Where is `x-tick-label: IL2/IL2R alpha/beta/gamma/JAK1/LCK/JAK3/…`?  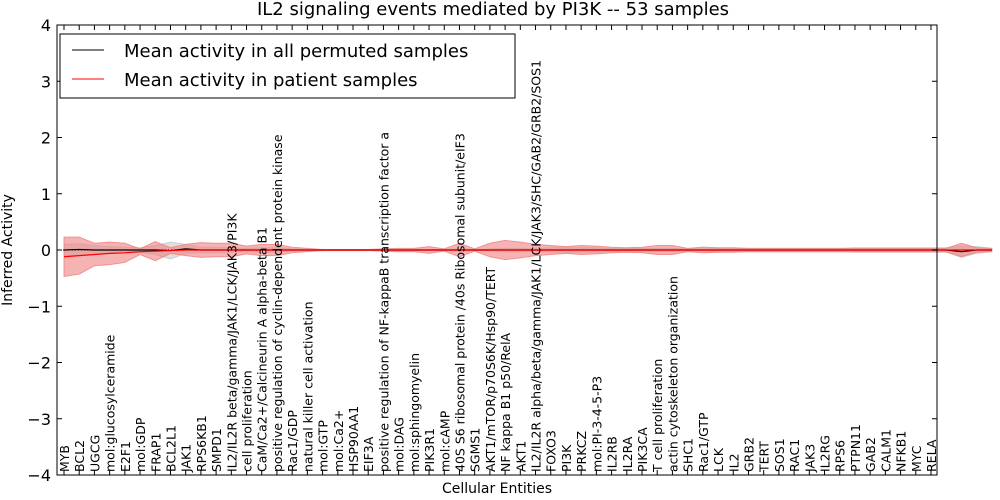
x-tick-label: IL2/IL2R alpha/beta/gamma/JAK1/LCK/JAK3/… is located at coordinates (536, 266).